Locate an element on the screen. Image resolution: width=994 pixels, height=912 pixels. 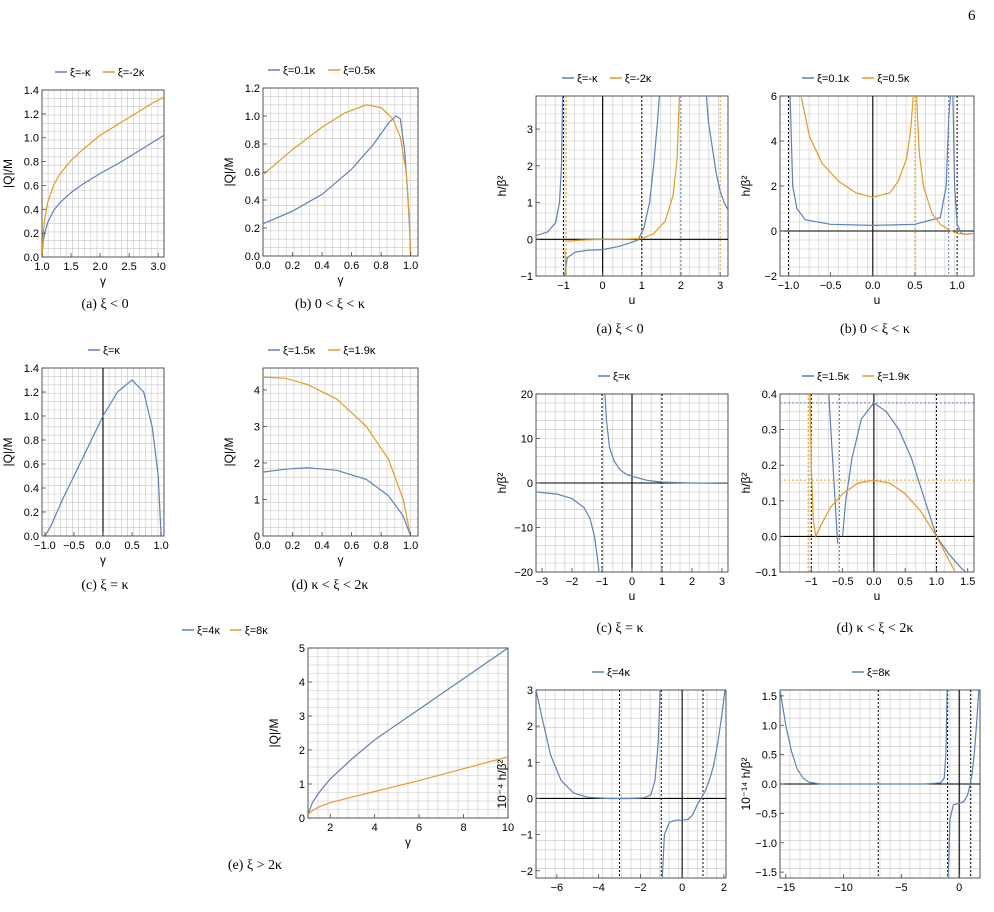
y-tick-label: −2 is located at coordinates (770, 277).